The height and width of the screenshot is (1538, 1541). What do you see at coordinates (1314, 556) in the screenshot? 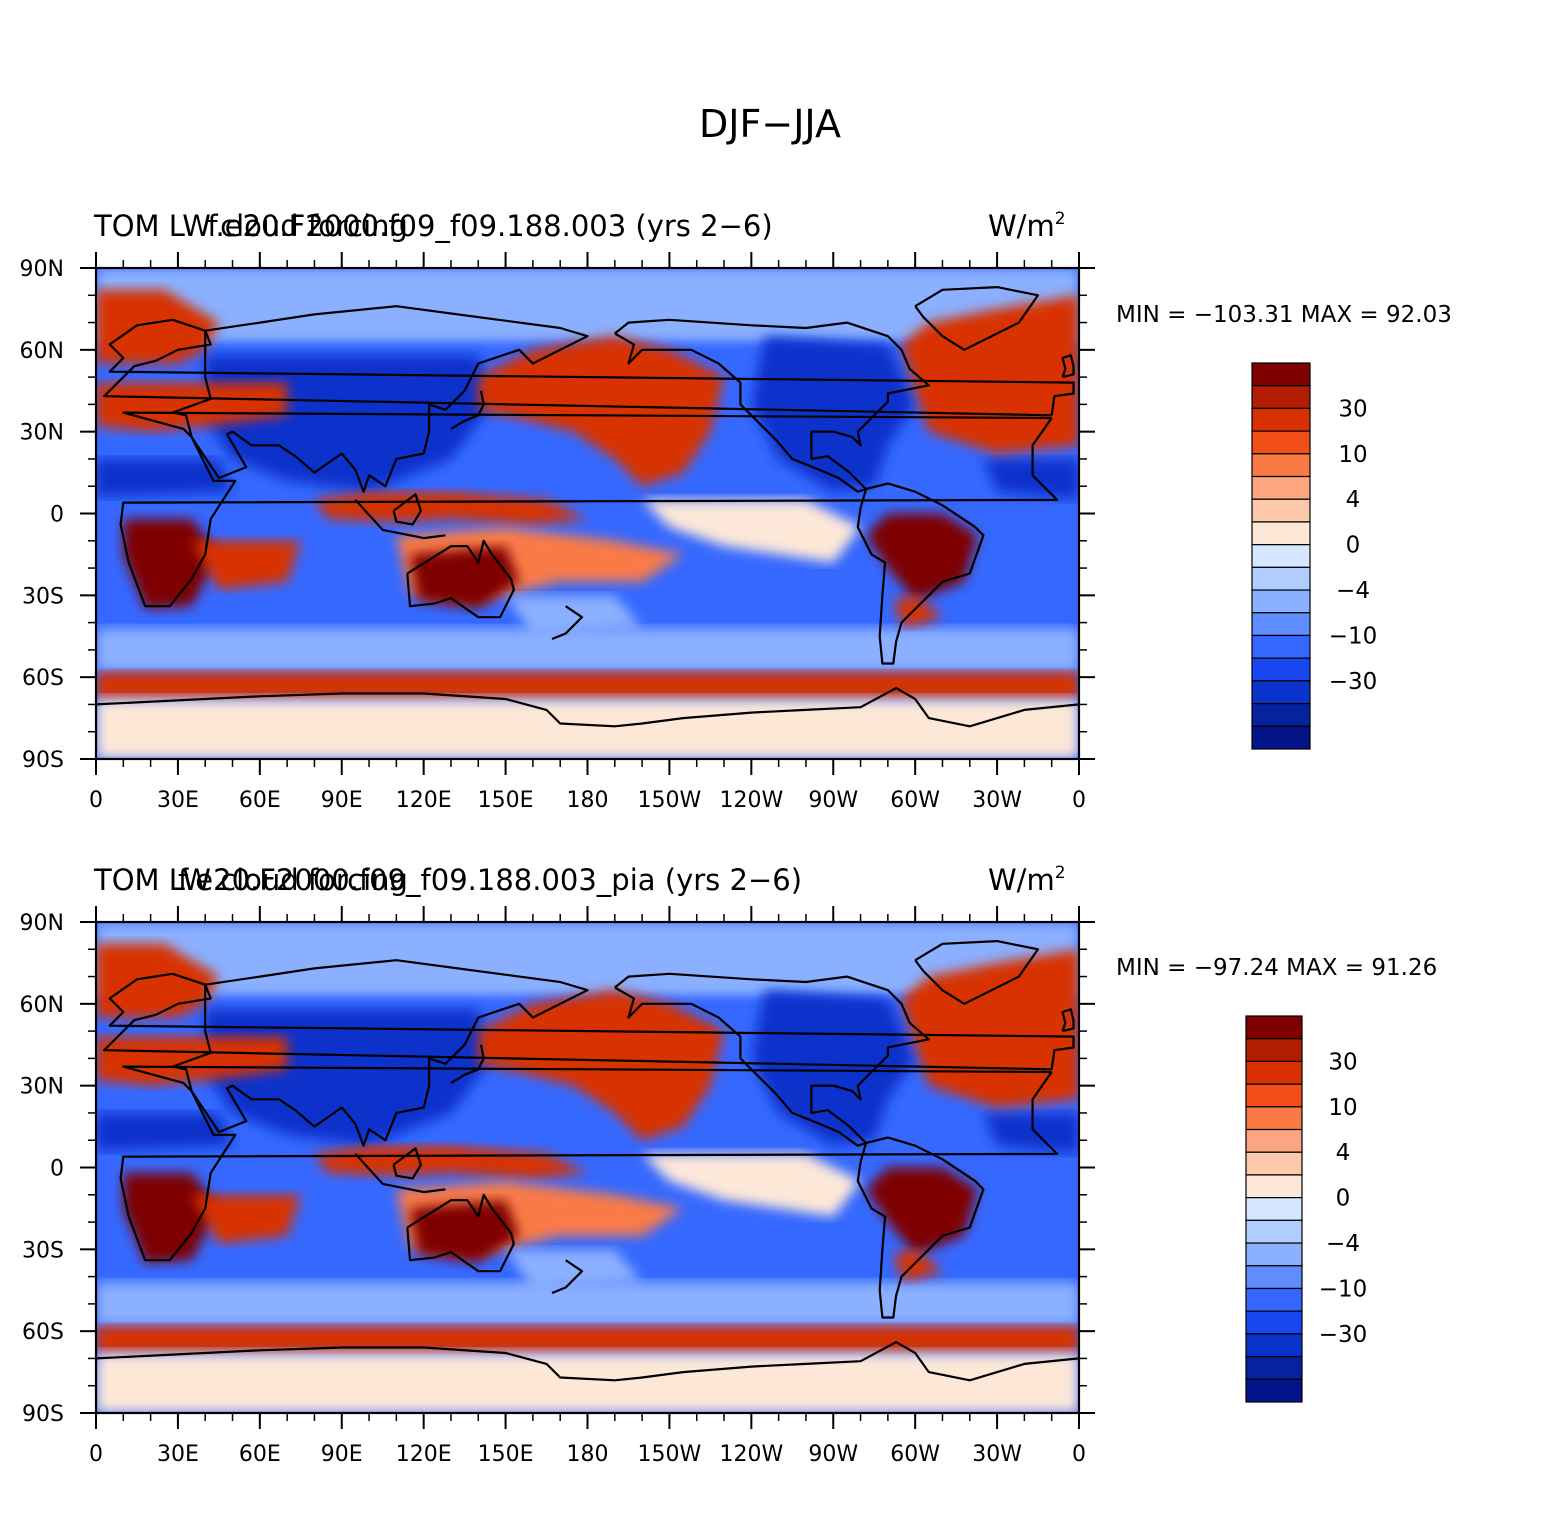
I see `panel-top-colorbar: 30 10 4 0 −4 −10 −30` at bounding box center [1314, 556].